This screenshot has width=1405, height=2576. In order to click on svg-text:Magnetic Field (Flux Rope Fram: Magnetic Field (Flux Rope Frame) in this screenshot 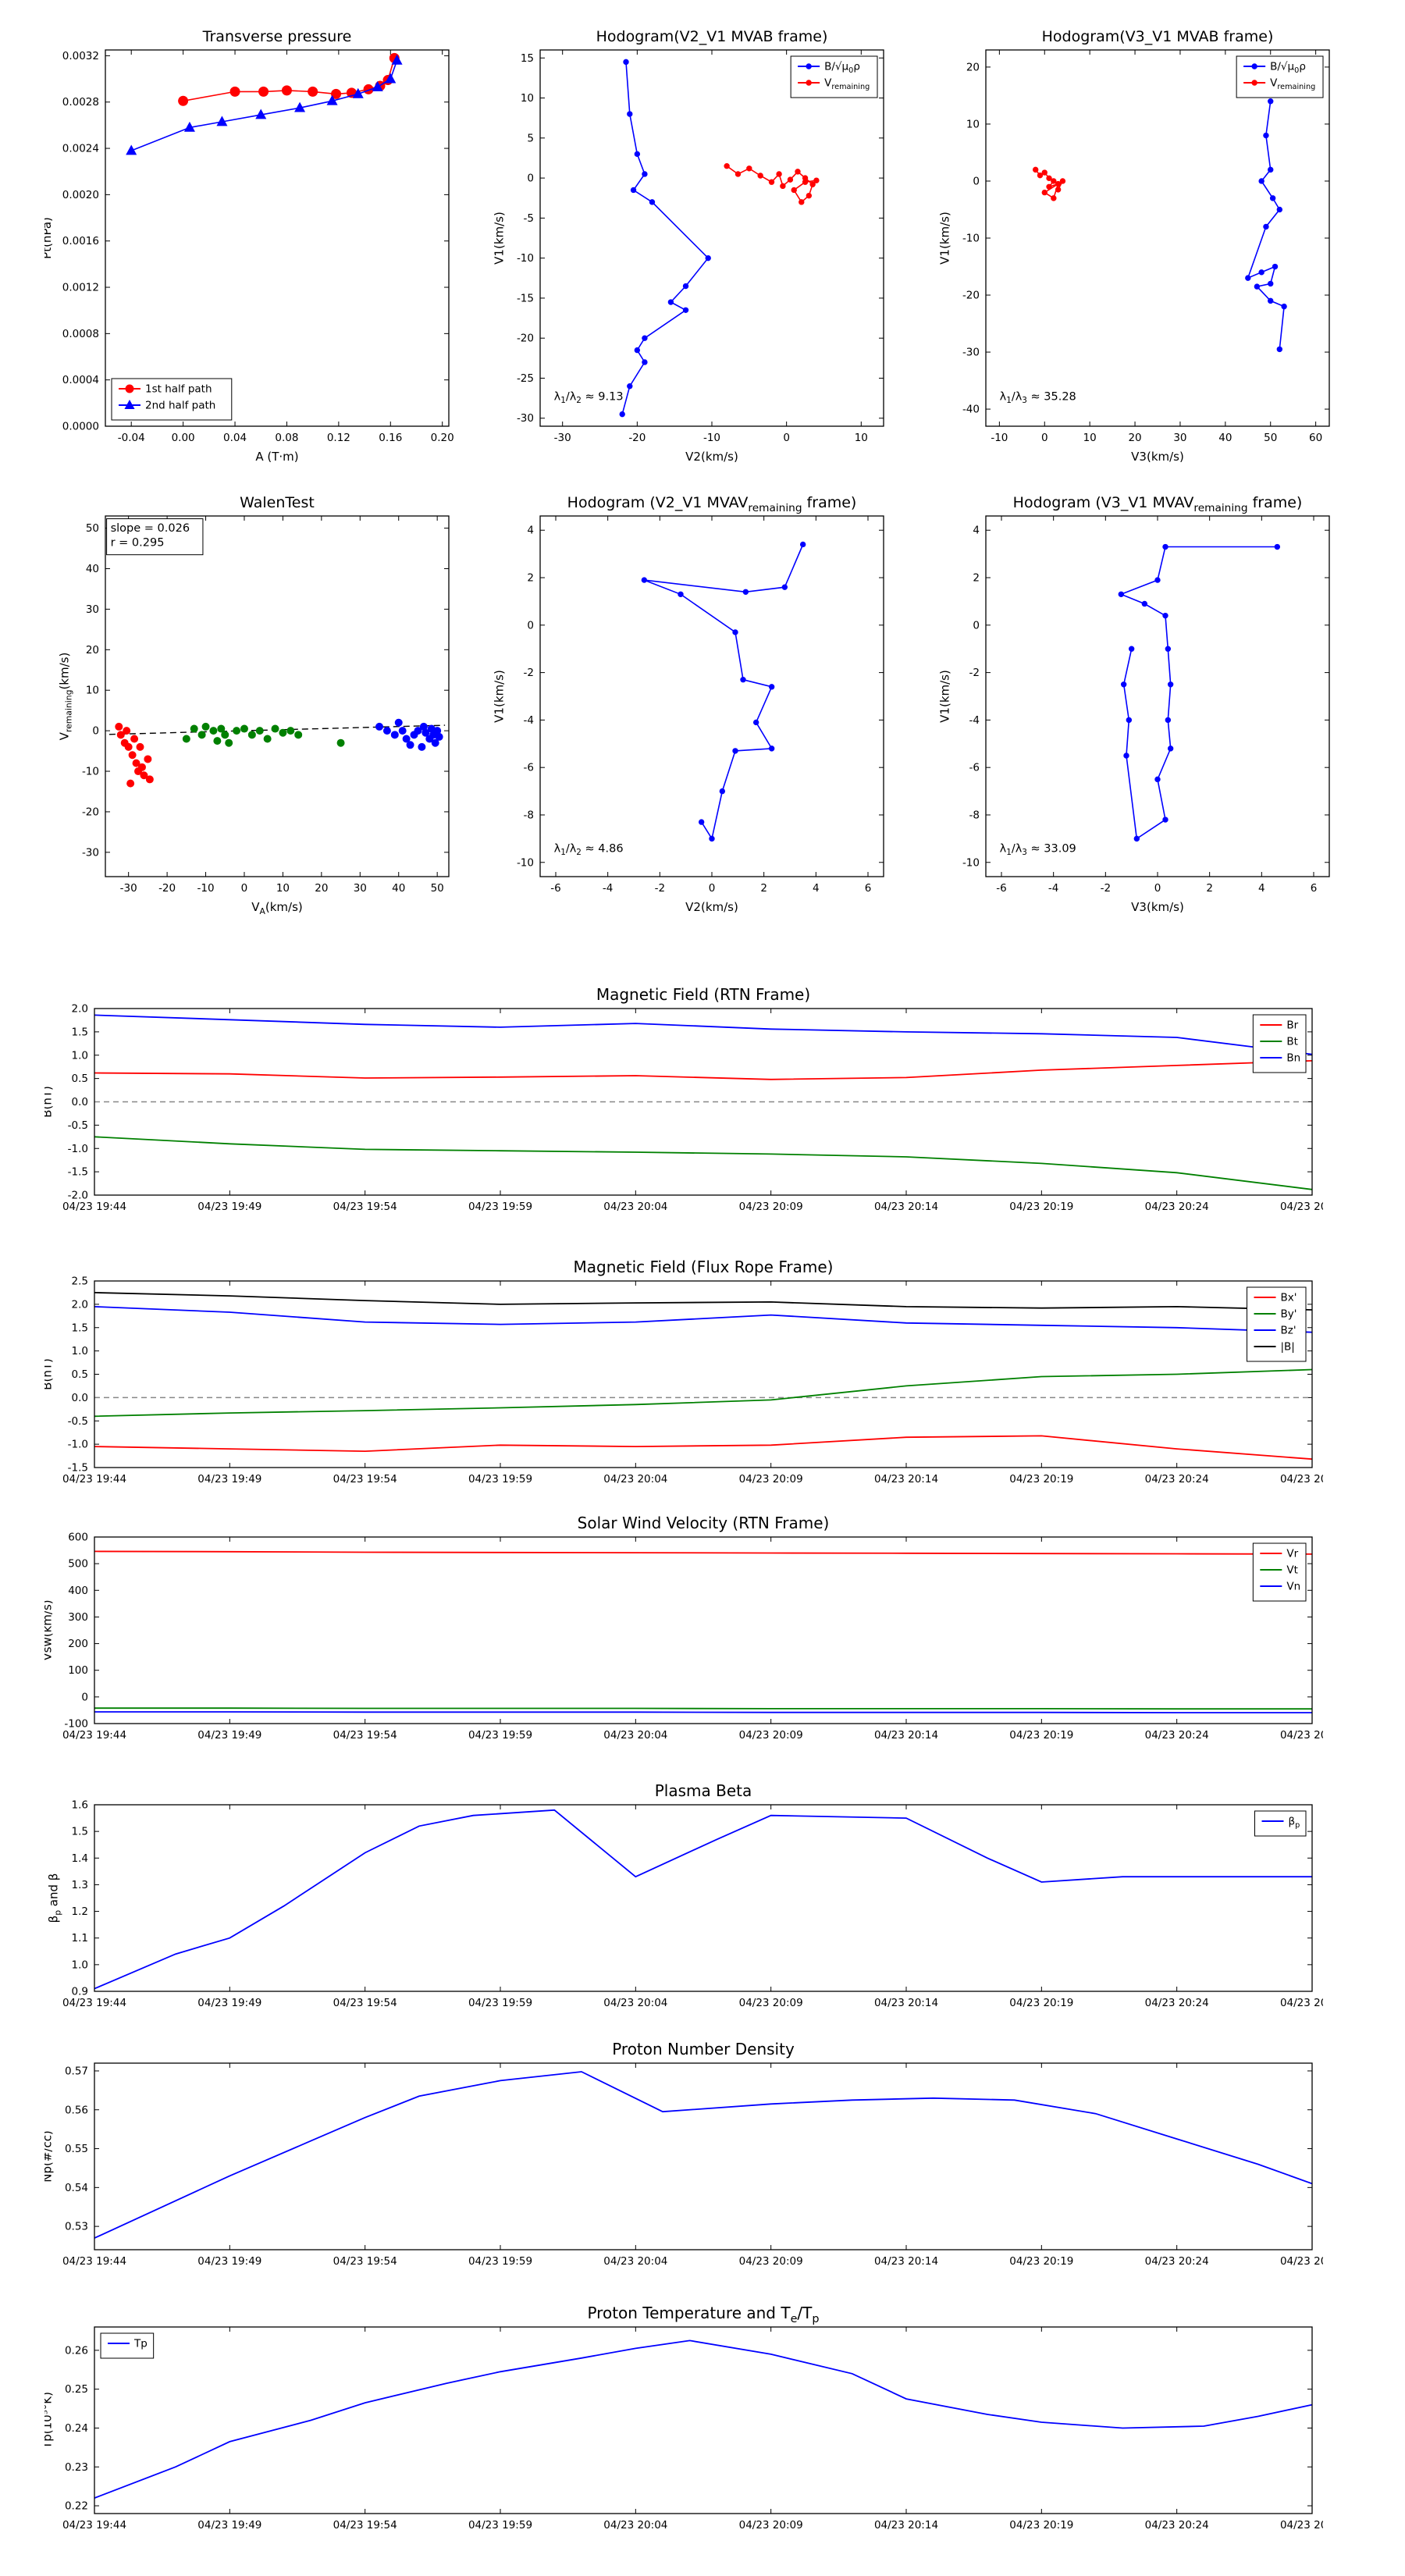, I will do `click(704, 1267)`.